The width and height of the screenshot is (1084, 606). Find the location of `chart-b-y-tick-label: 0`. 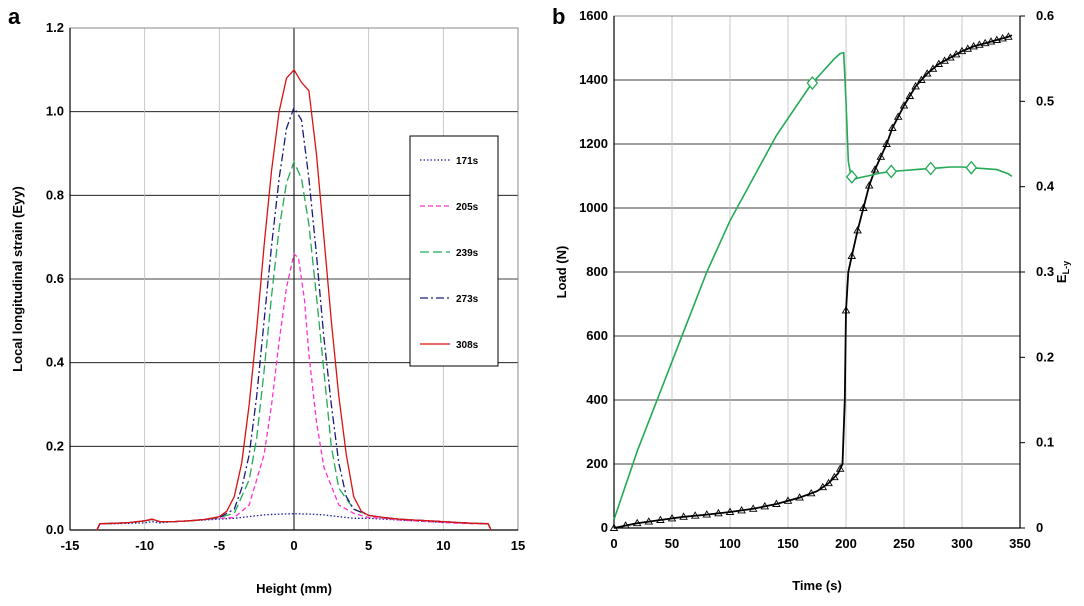

chart-b-y-tick-label: 0 is located at coordinates (604, 527).